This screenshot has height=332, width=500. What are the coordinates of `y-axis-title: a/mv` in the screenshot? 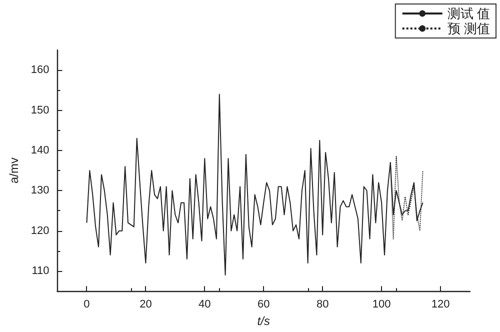 It's located at (14, 171).